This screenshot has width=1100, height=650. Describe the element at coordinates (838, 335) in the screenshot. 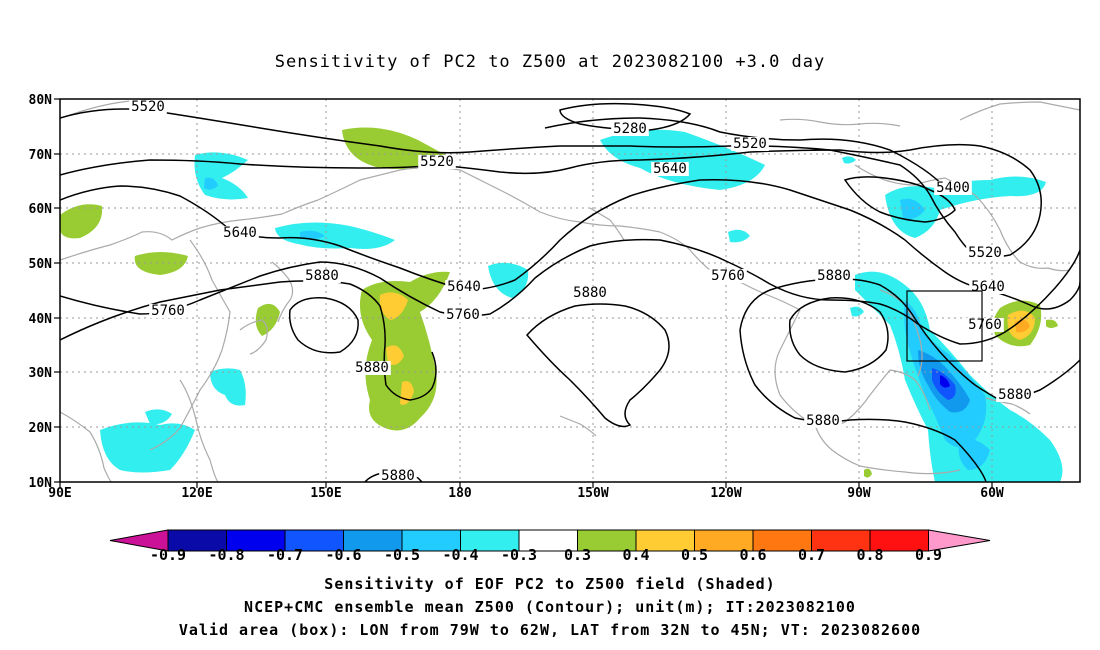

I see `contour-5880-us-loop` at that location.